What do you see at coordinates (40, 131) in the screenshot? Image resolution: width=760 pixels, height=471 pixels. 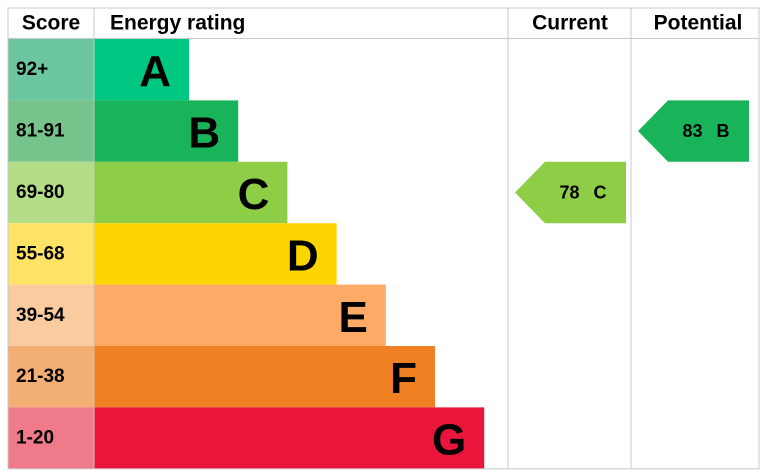 I see `score-label: 81-91` at bounding box center [40, 131].